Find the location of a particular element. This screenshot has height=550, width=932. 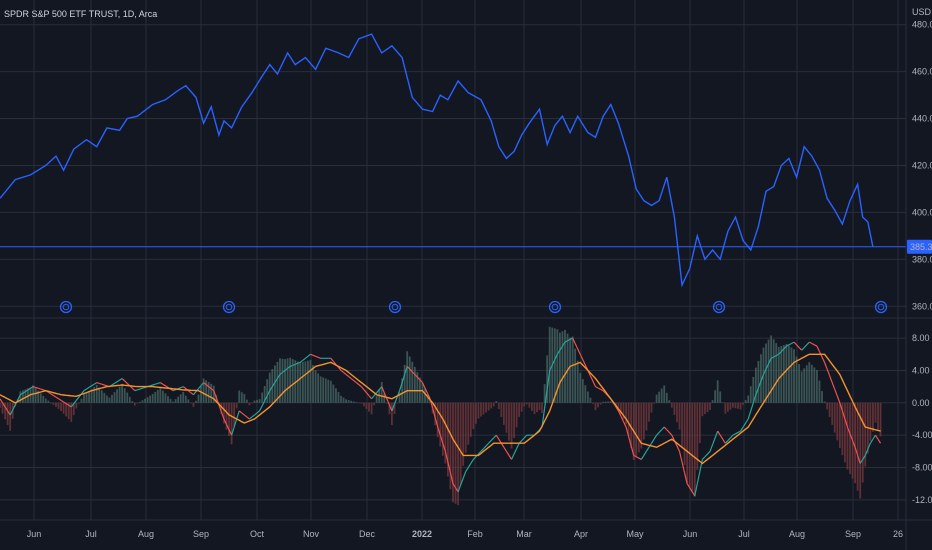

event-markers is located at coordinates (473, 307).